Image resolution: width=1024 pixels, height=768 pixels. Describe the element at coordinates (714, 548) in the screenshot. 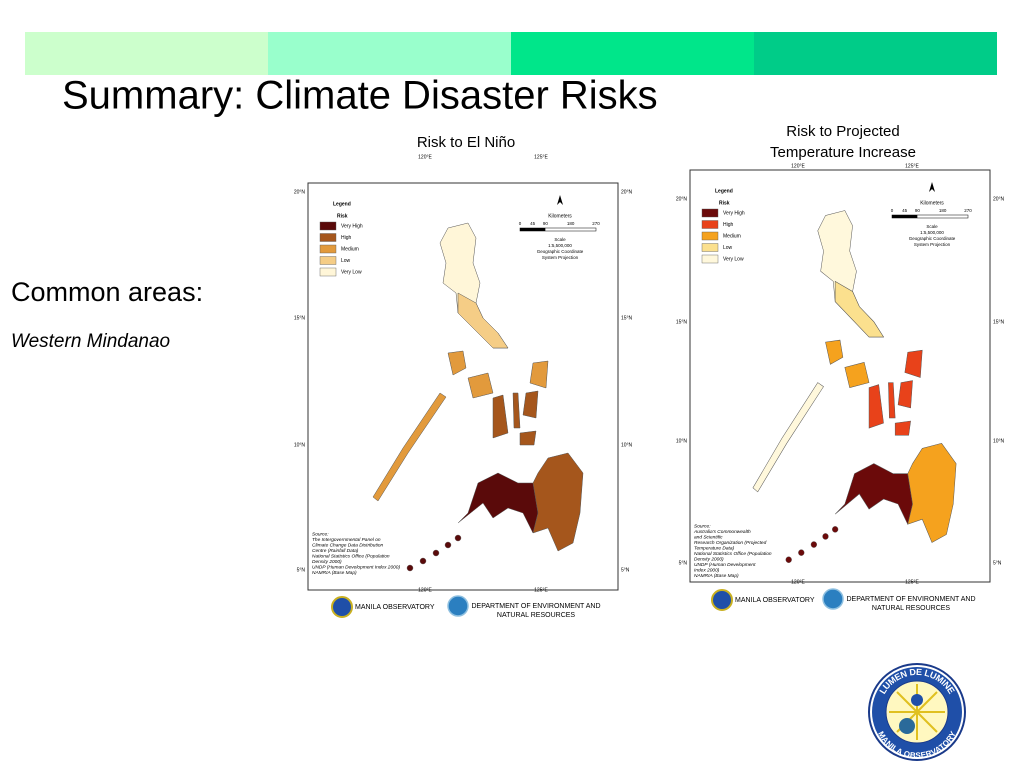

I see `source-line: Temperature Data)` at that location.